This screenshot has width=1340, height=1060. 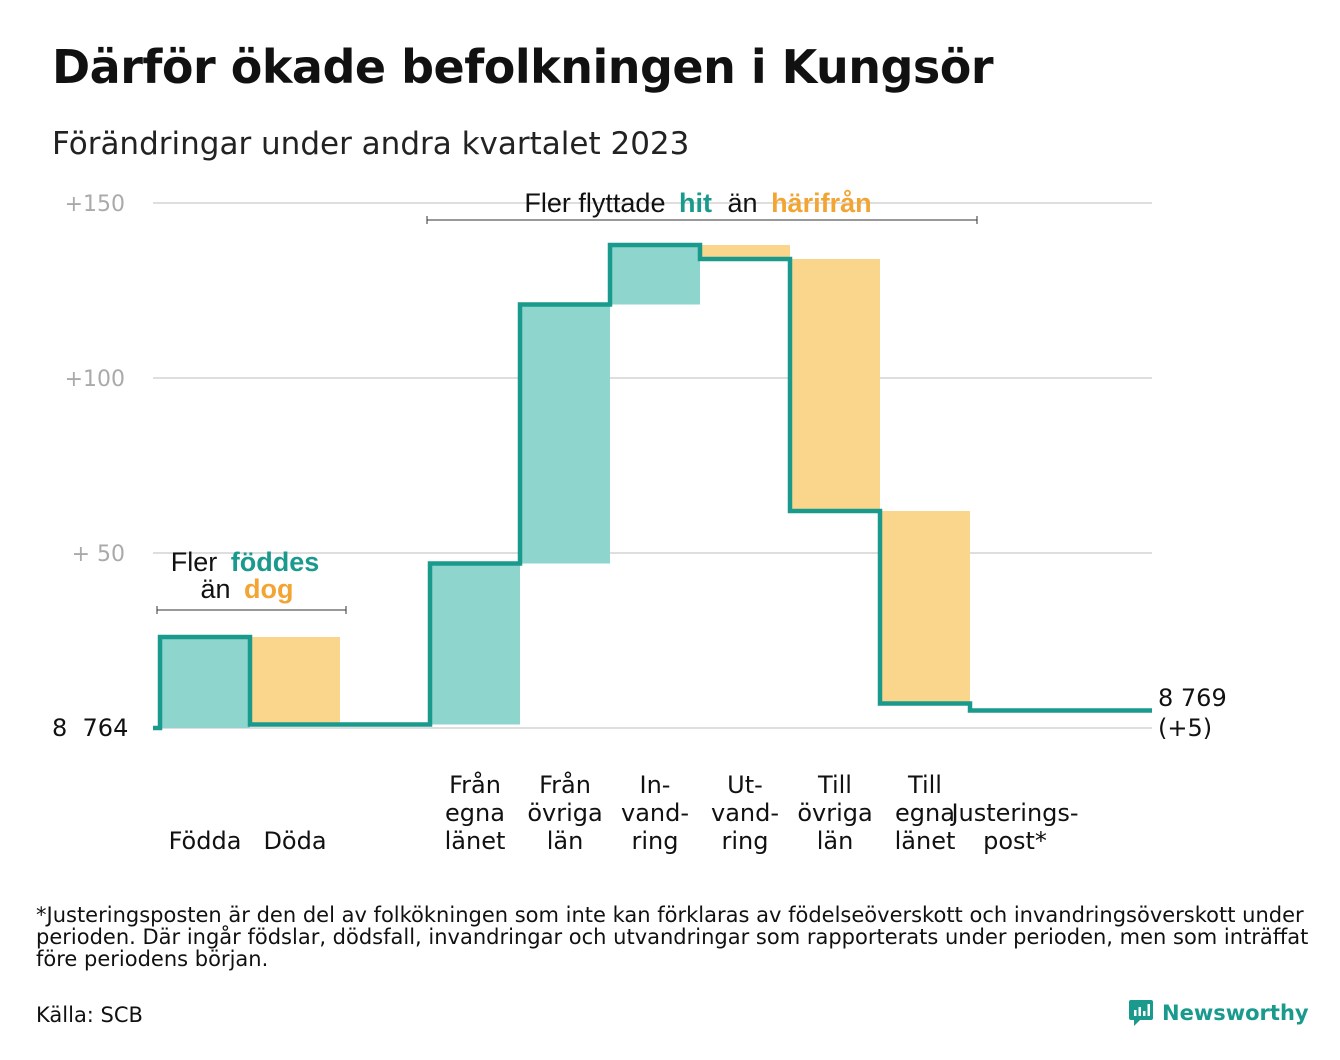 I want to click on annotation-word-deaths: dog, so click(x=268, y=589).